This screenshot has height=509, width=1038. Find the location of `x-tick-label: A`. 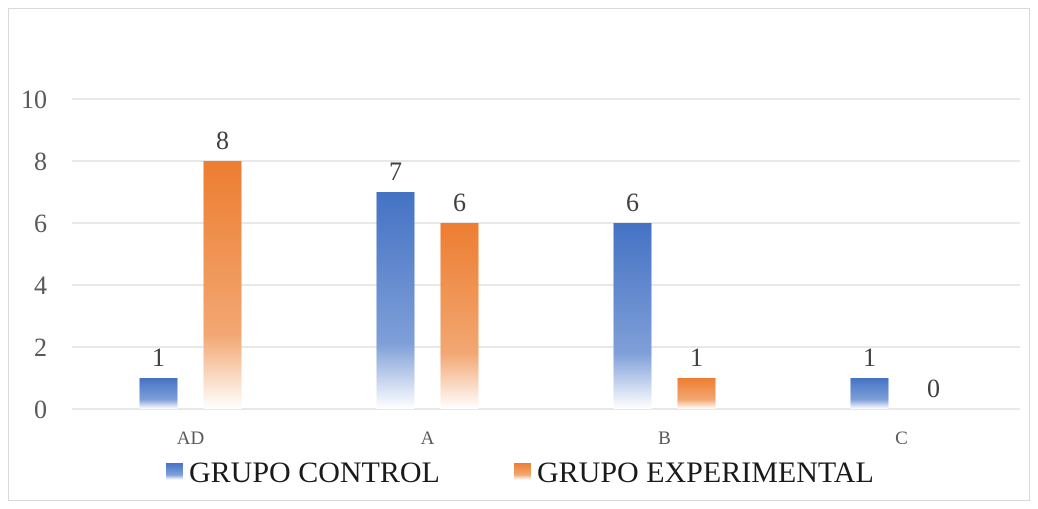

x-tick-label: A is located at coordinates (428, 438).